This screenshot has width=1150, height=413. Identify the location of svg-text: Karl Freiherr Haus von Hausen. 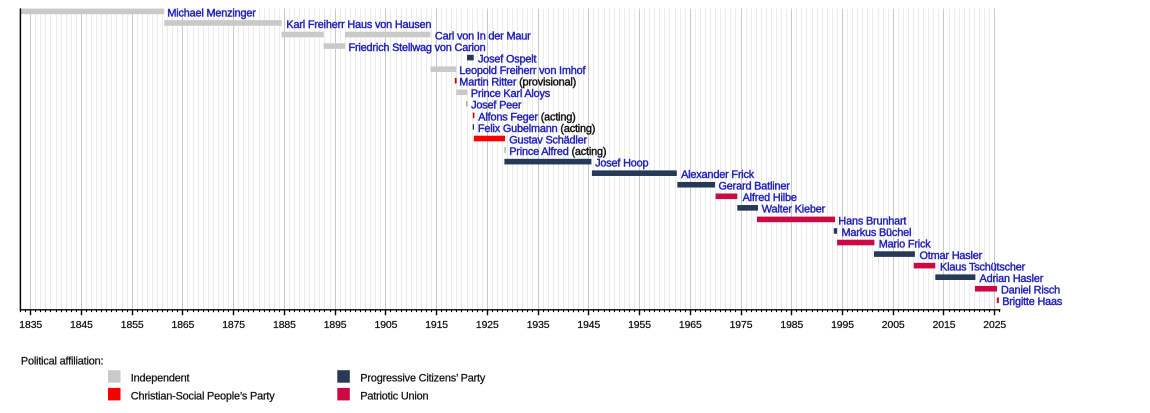
(358, 25).